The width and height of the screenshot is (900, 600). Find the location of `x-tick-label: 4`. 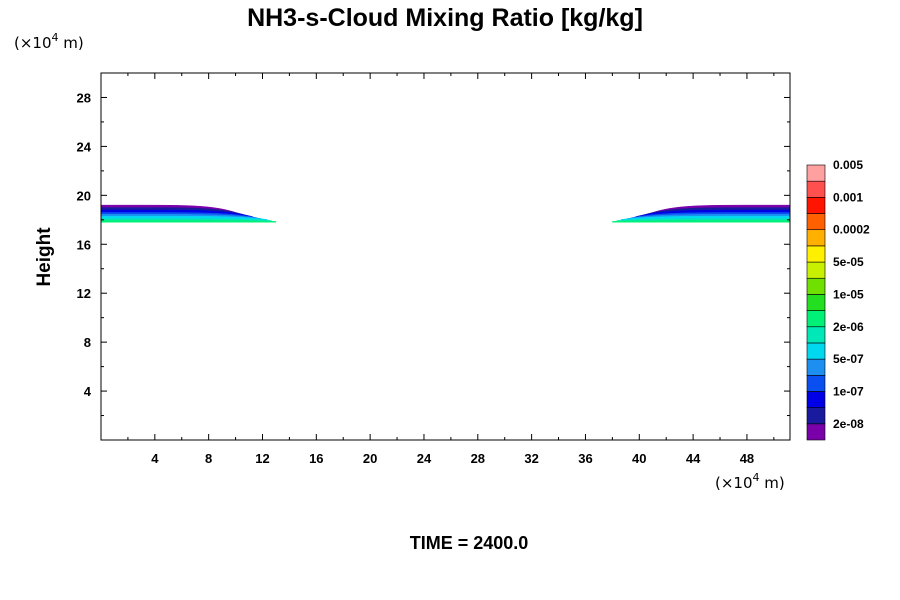

x-tick-label: 4 is located at coordinates (155, 458).